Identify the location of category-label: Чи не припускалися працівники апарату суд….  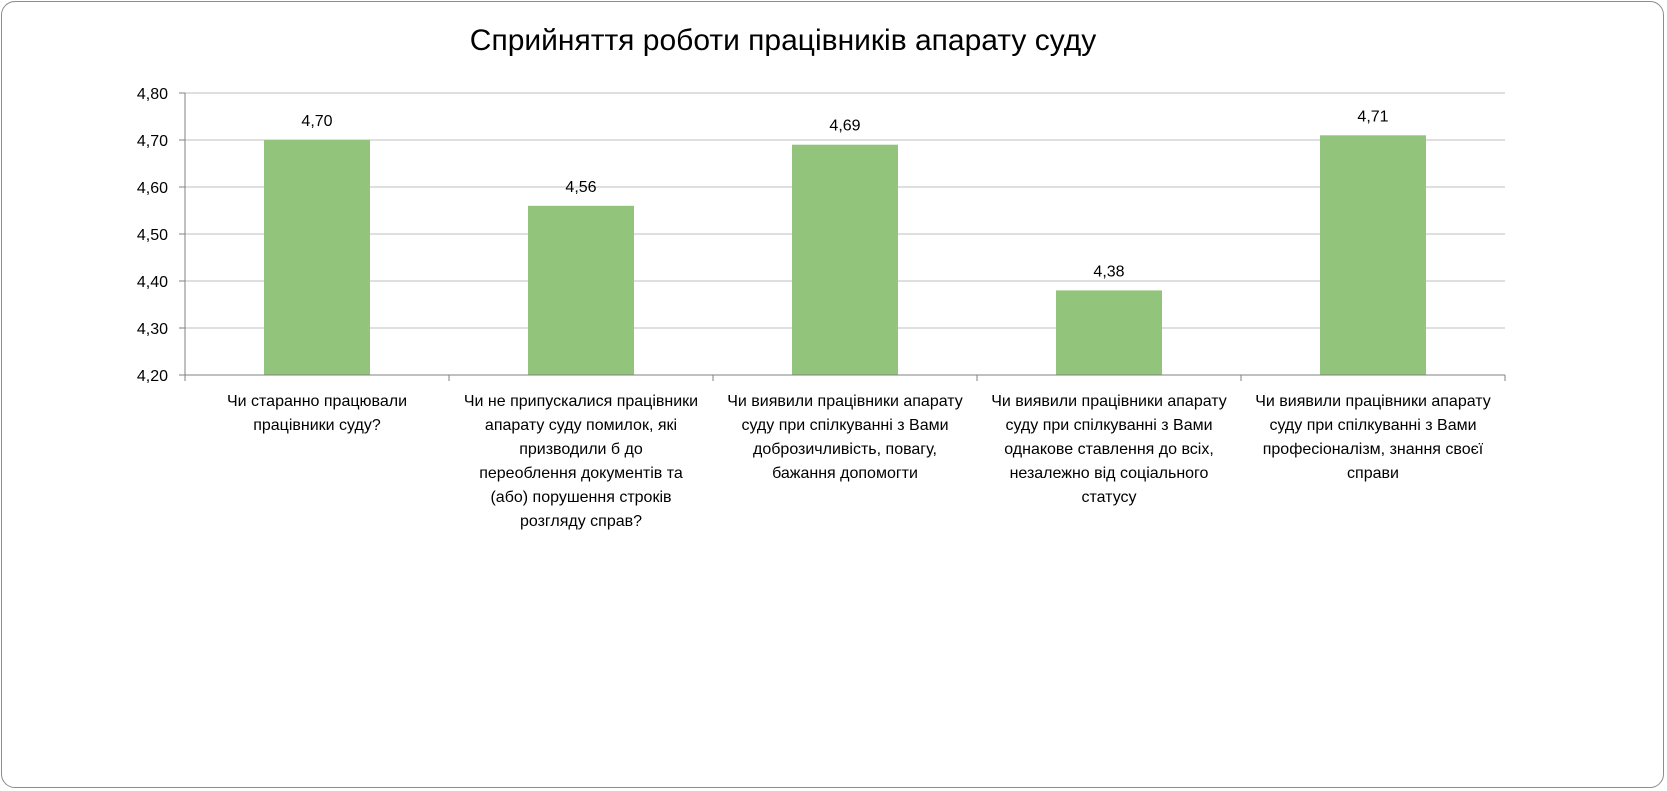
(581, 461).